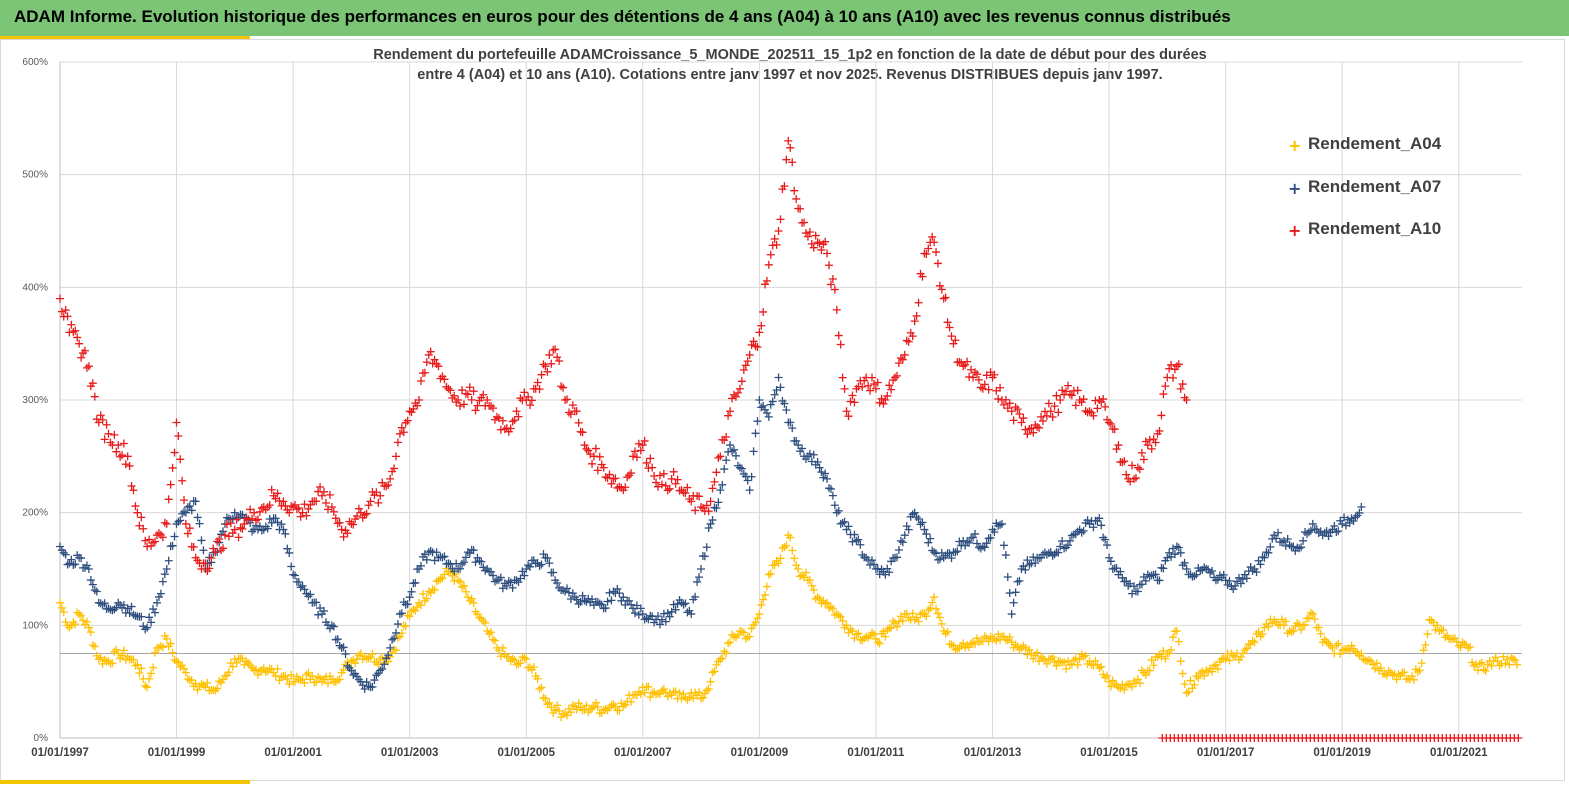  What do you see at coordinates (410, 753) in the screenshot?
I see `x-tick-label: 01/01/2003` at bounding box center [410, 753].